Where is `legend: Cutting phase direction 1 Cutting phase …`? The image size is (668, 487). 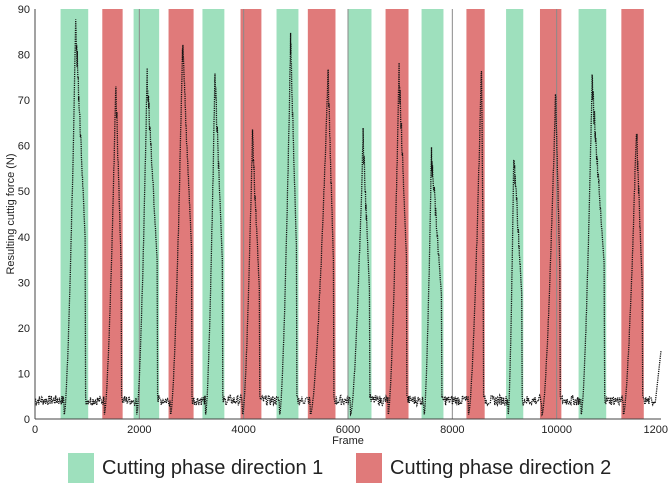 legend: Cutting phase direction 1 Cutting phase … is located at coordinates (334, 468).